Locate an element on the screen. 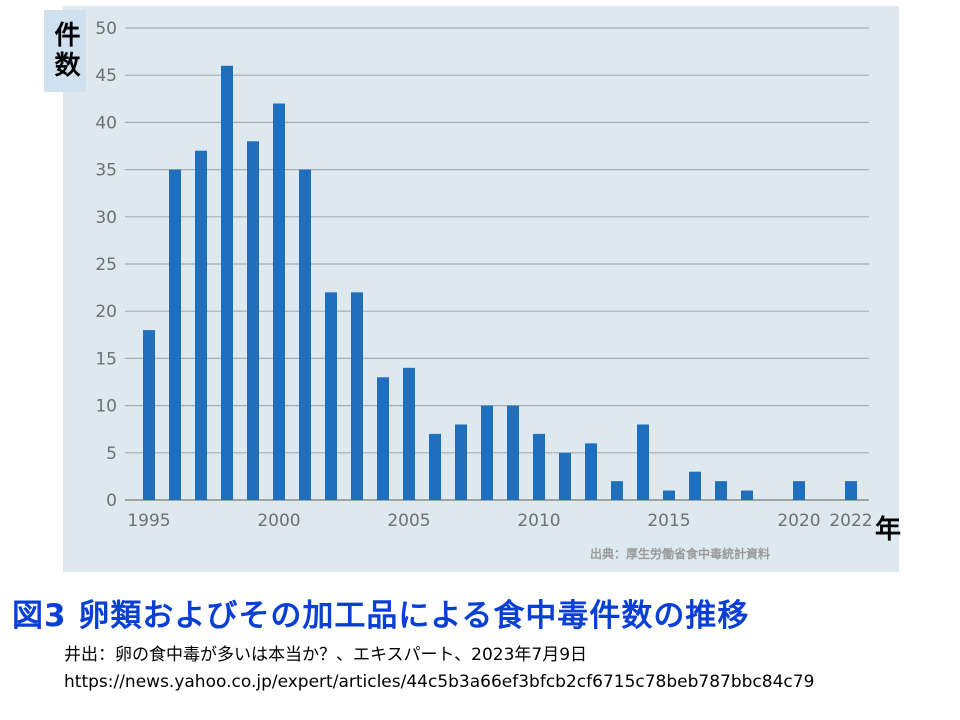 The width and height of the screenshot is (960, 720). y-tick-label: 25 is located at coordinates (106, 265).